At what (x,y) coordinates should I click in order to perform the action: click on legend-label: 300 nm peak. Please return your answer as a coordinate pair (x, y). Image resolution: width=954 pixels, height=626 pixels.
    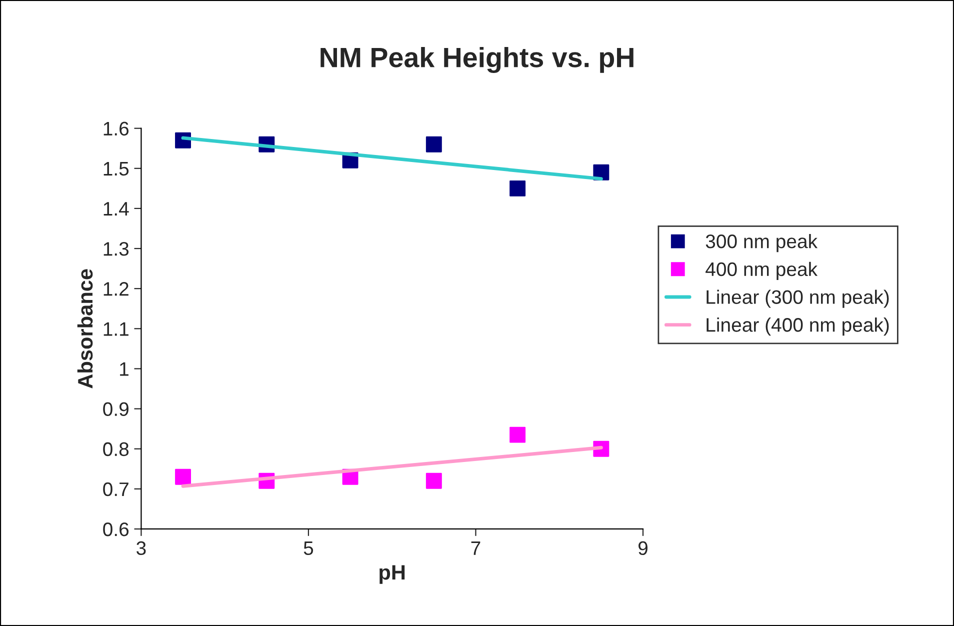
    Looking at the image, I should click on (762, 243).